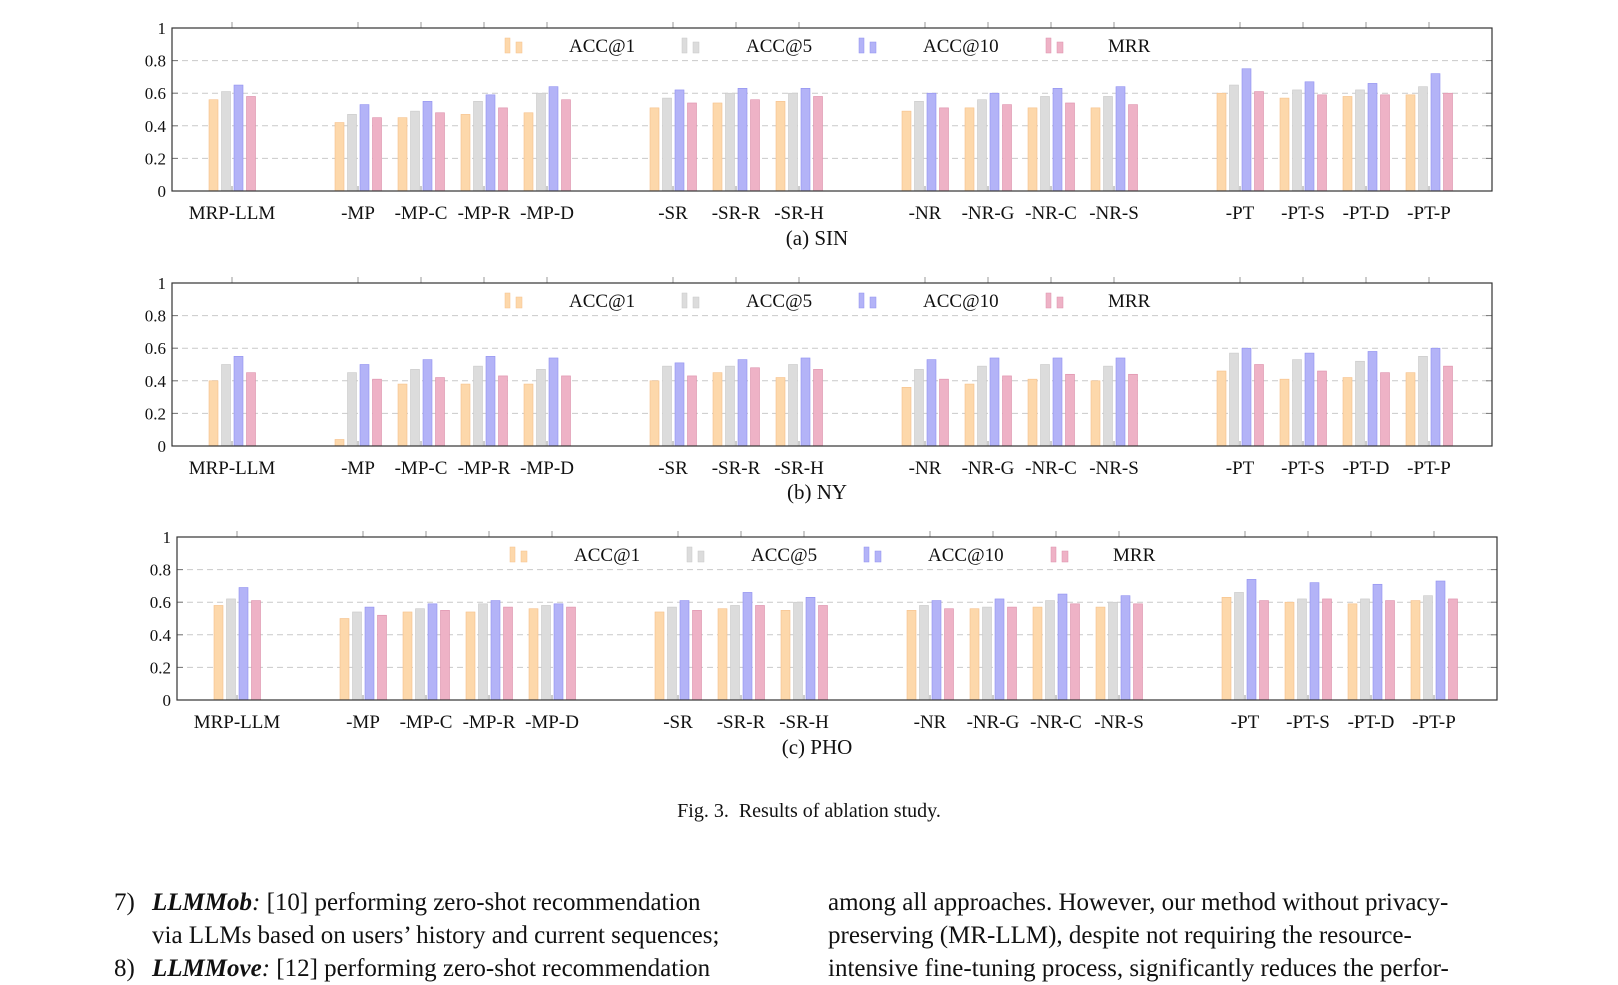 This screenshot has height=985, width=1618. I want to click on x-tick-label: -MP-R, so click(484, 213).